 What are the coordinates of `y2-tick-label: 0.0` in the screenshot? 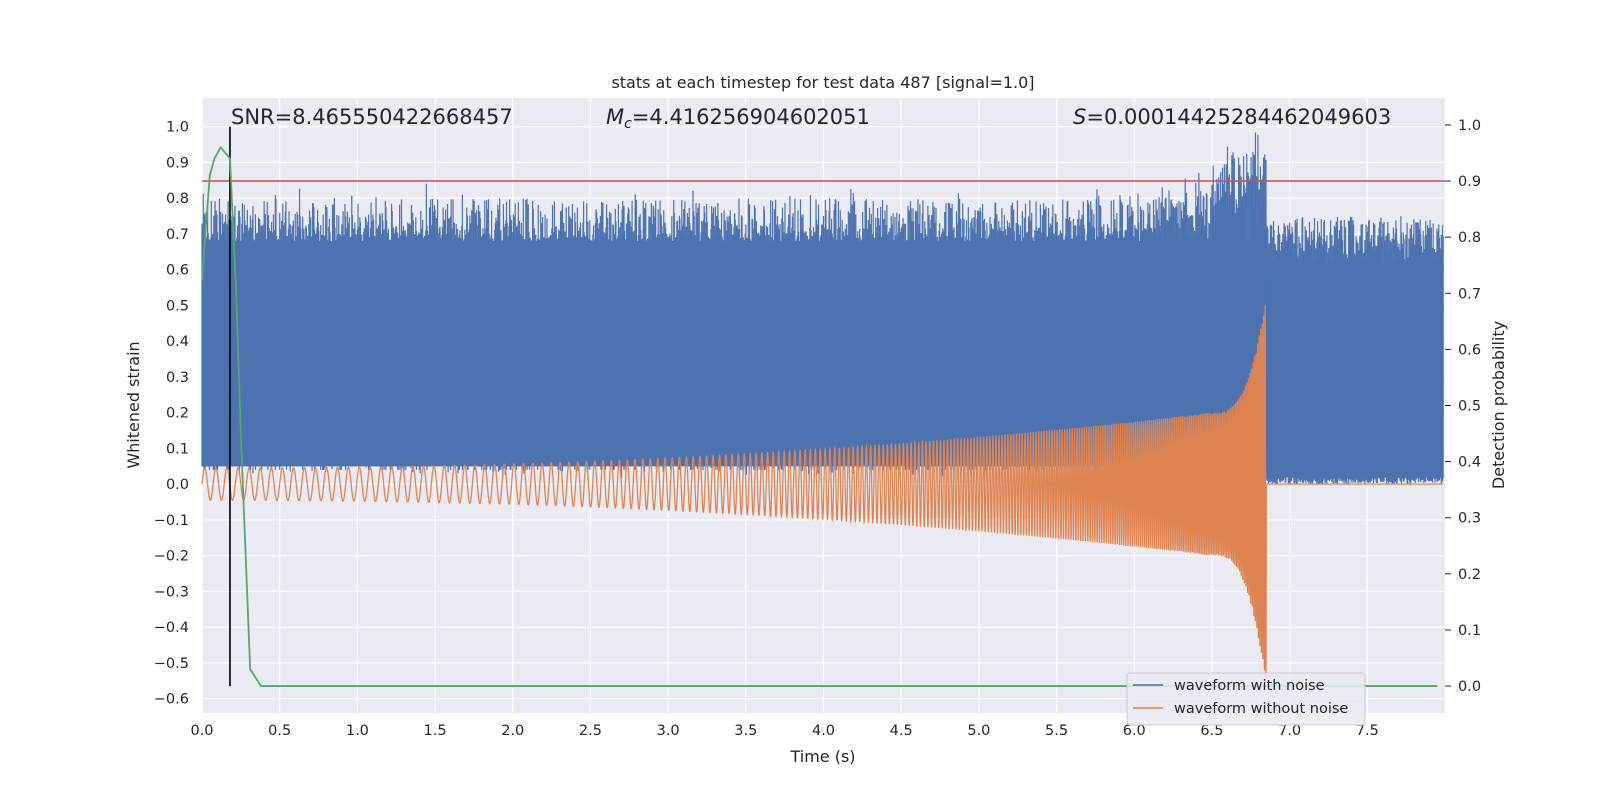 It's located at (1469, 687).